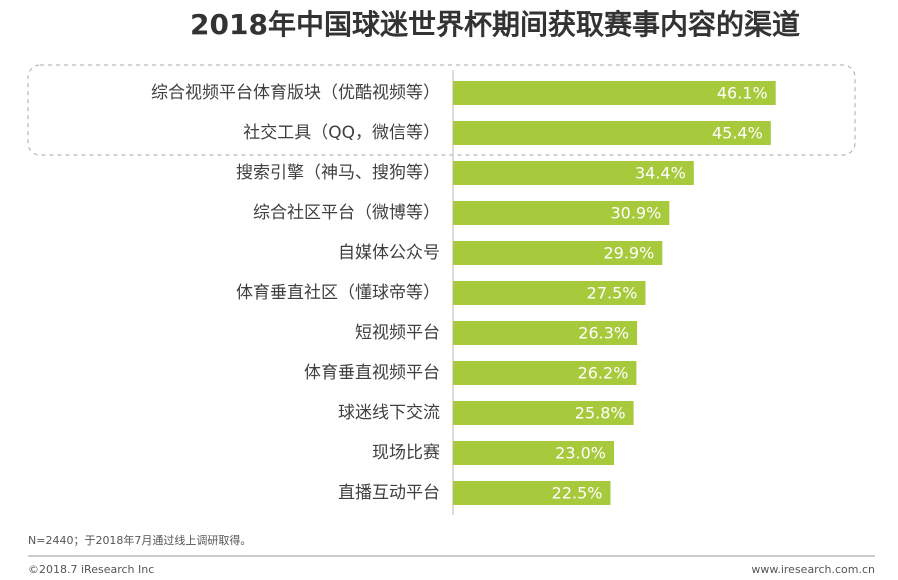  Describe the element at coordinates (338, 293) in the screenshot. I see `category-label: 体育垂直社区（懂球帝等）` at that location.